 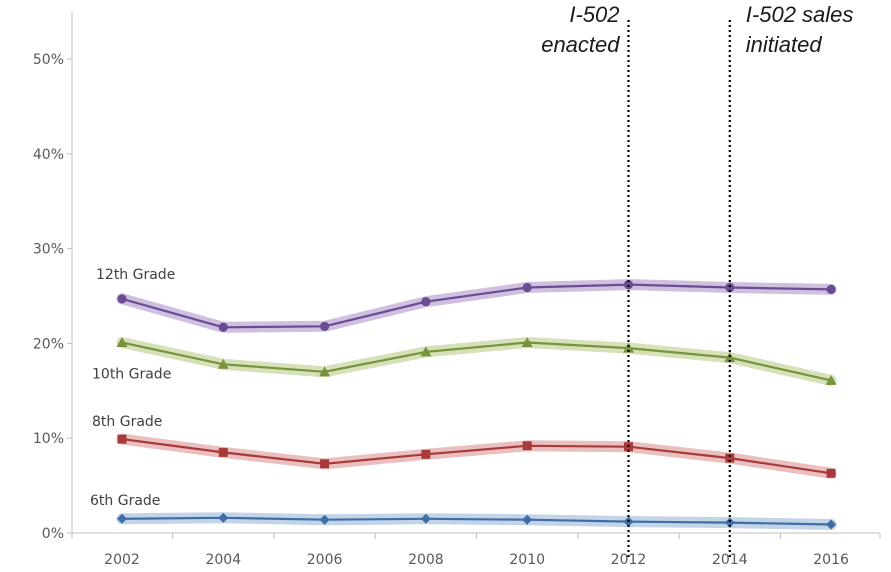 I want to click on line-10th-grade, so click(x=476, y=361).